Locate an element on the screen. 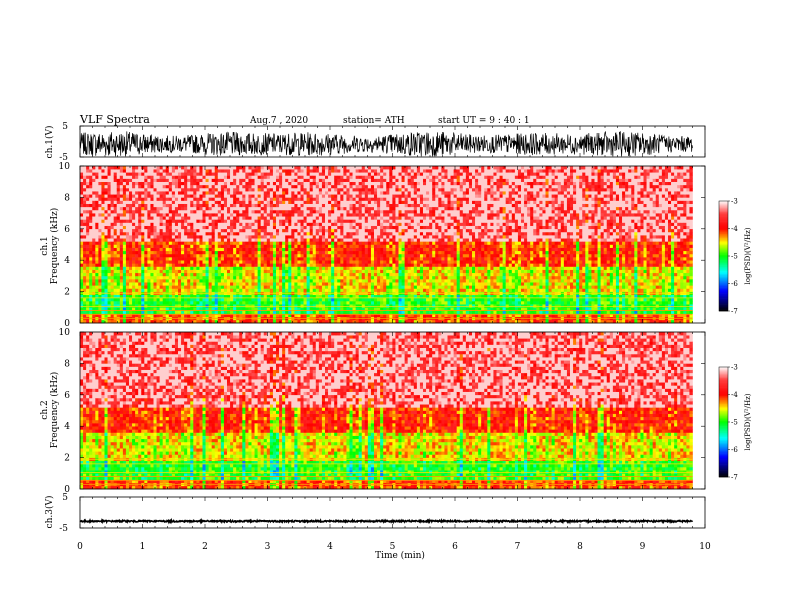 Image resolution: width=792 pixels, height=612 pixels. ch1-spectrogram-channel-label: ch.1 is located at coordinates (45, 245).